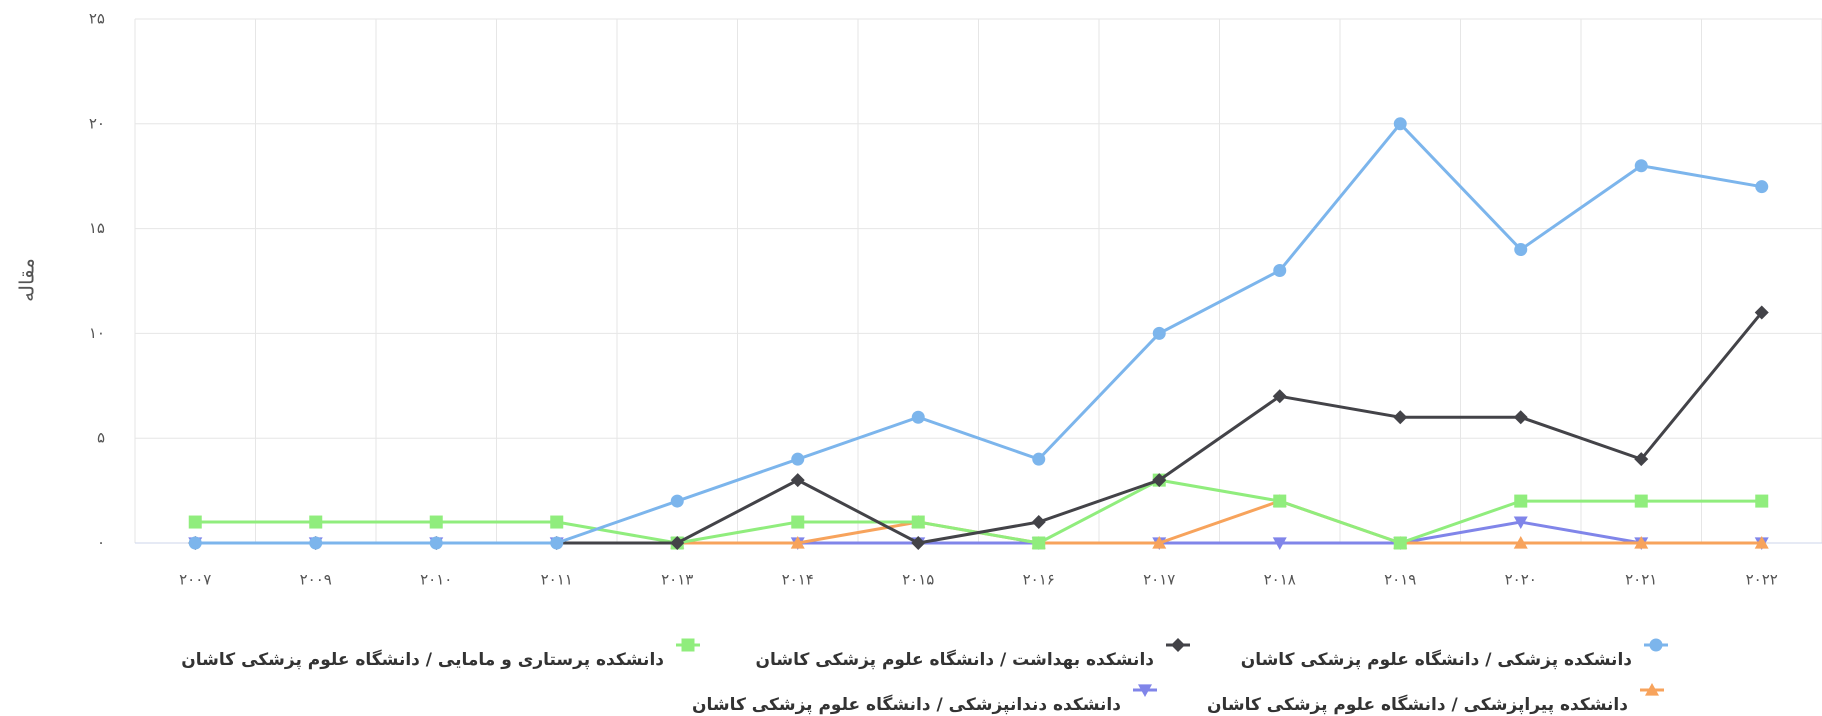 This screenshot has height=716, width=1822. I want to click on y-tick-label: ۵, so click(101, 438).